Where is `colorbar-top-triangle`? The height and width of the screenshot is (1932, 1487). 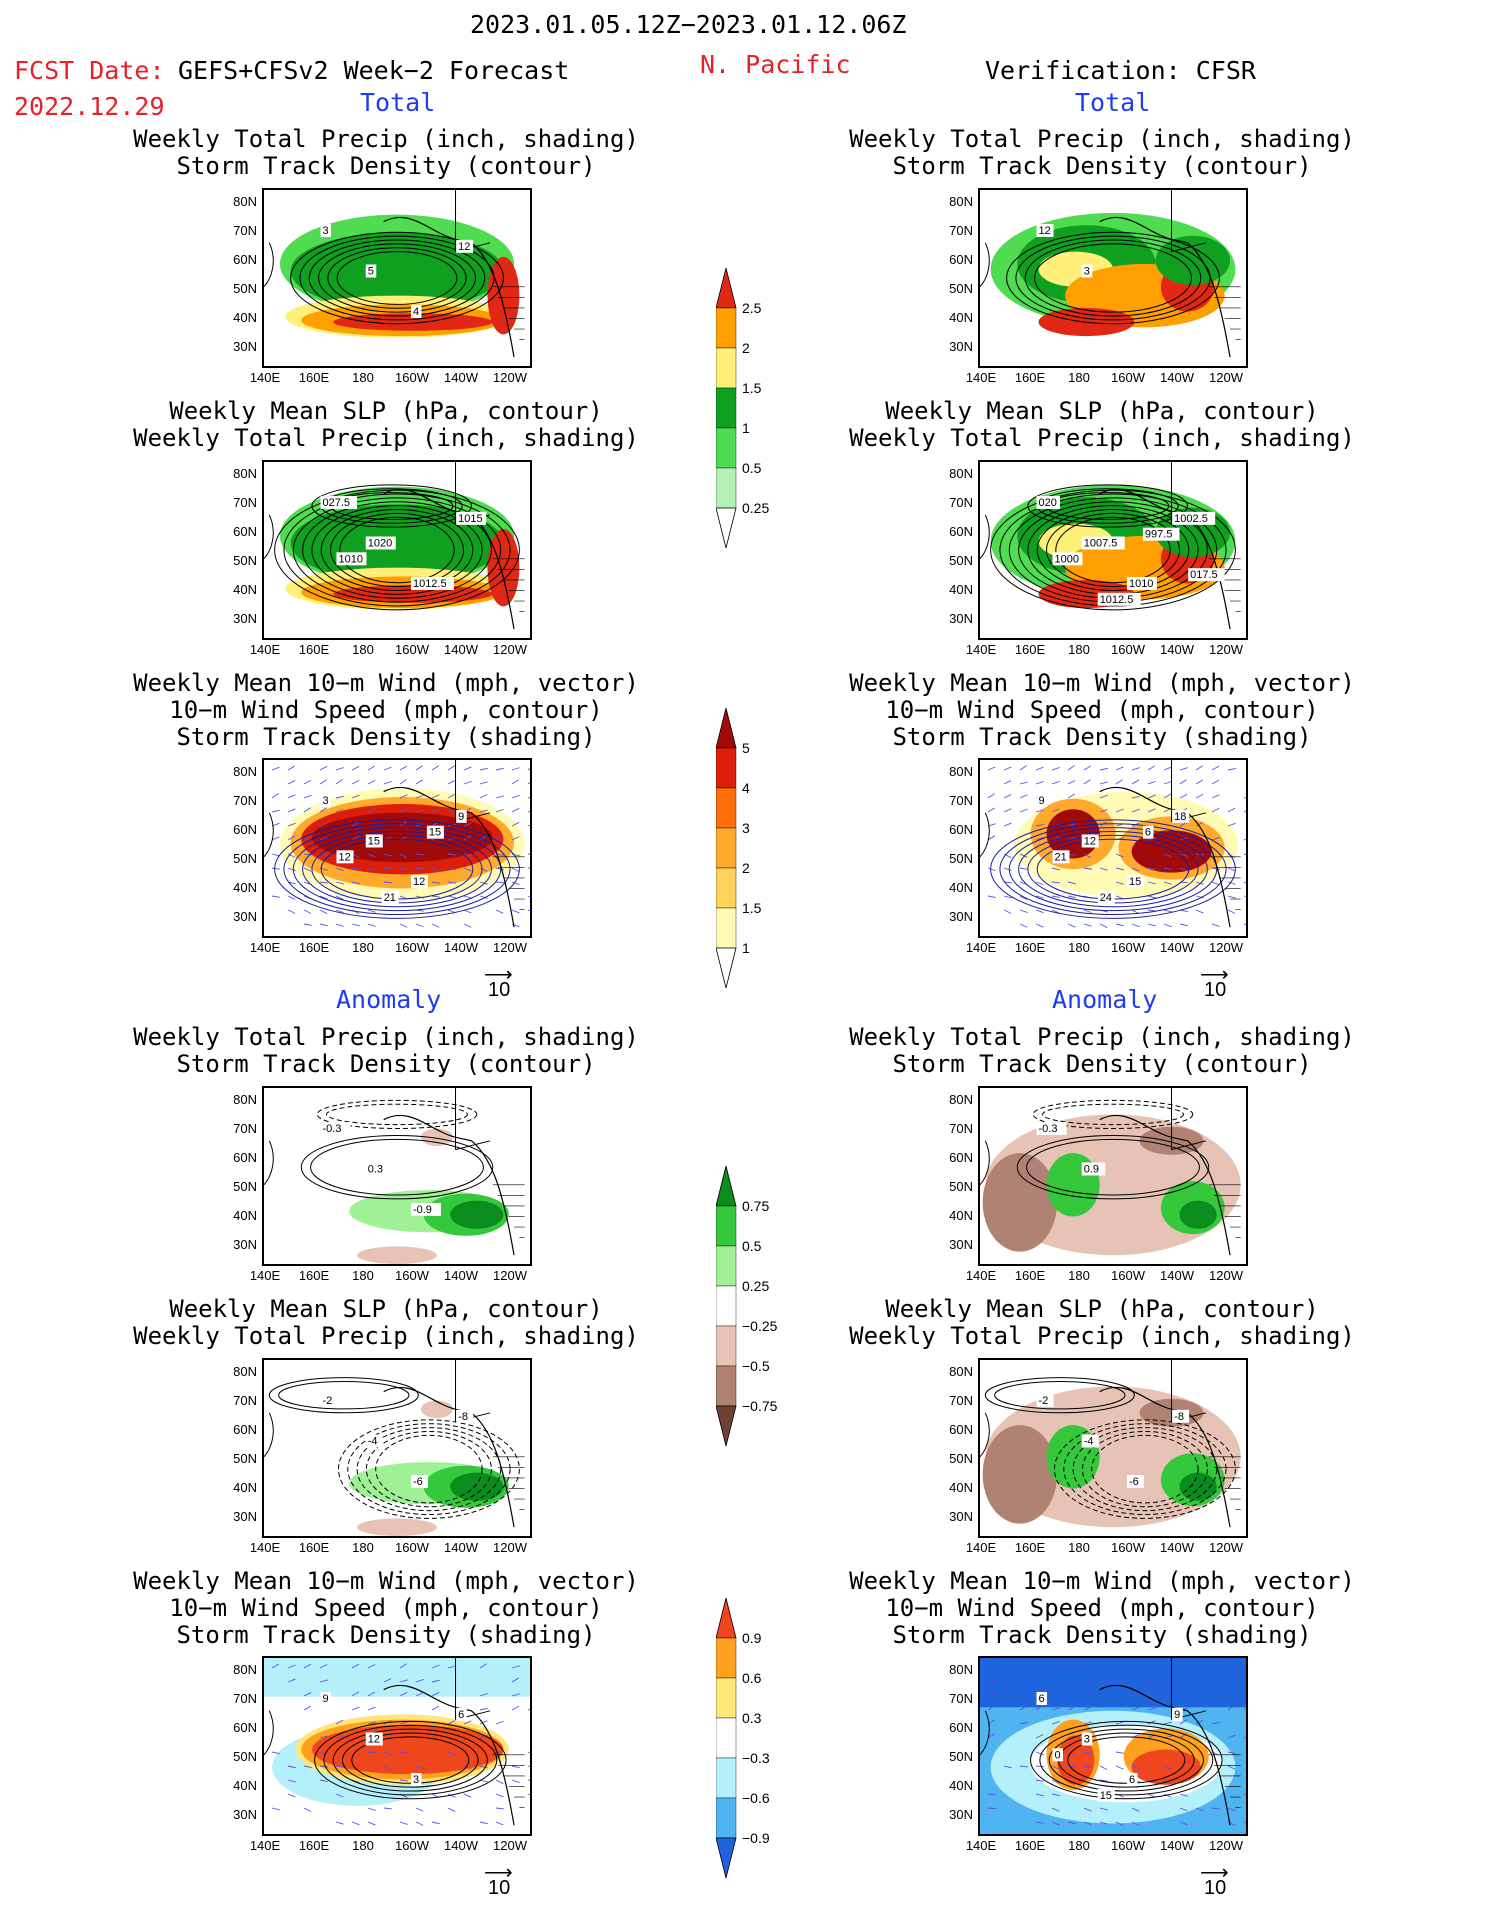
colorbar-top-triangle is located at coordinates (726, 288).